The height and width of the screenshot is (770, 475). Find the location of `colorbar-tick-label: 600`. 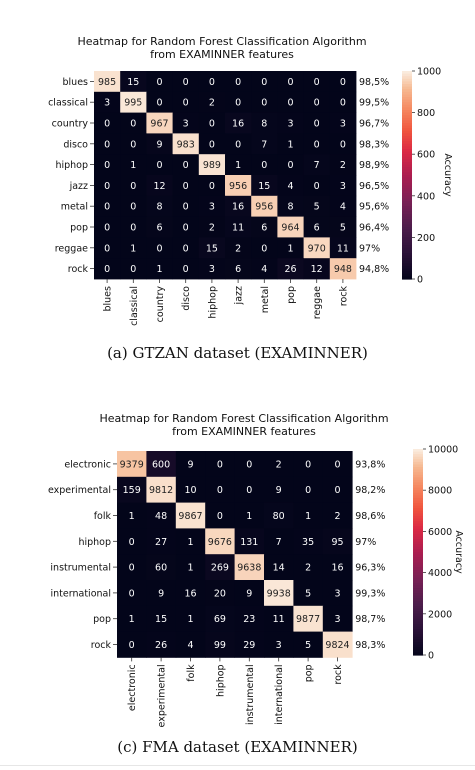

colorbar-tick-label: 600 is located at coordinates (426, 155).